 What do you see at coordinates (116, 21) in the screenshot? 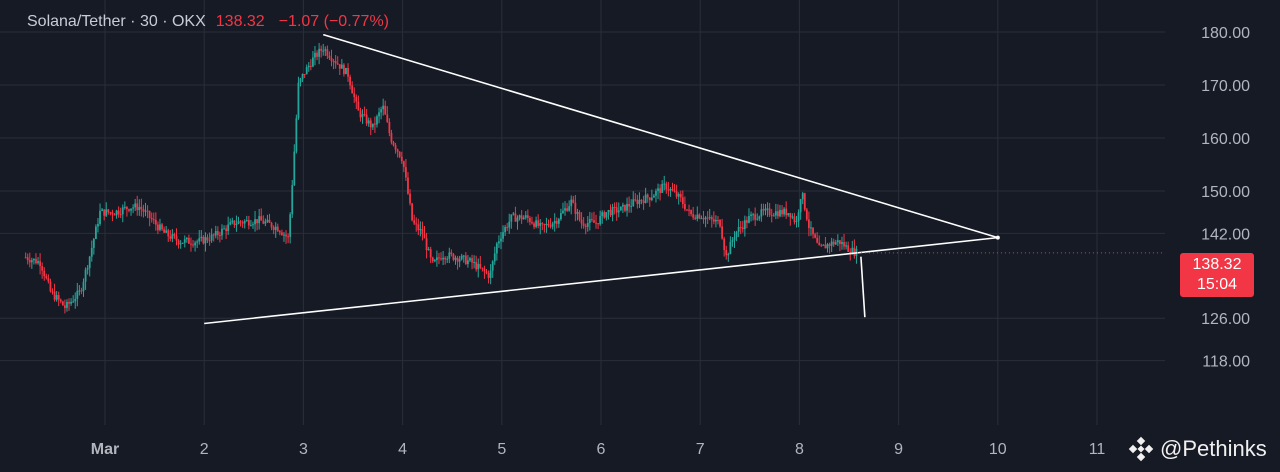
I see `symbol-label: Solana/Tether · 30 · OKX` at bounding box center [116, 21].